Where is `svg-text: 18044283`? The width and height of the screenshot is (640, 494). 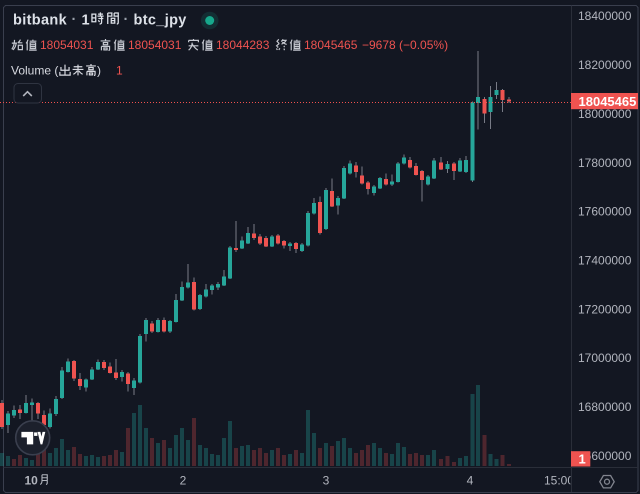 svg-text: 18044283 is located at coordinates (243, 45).